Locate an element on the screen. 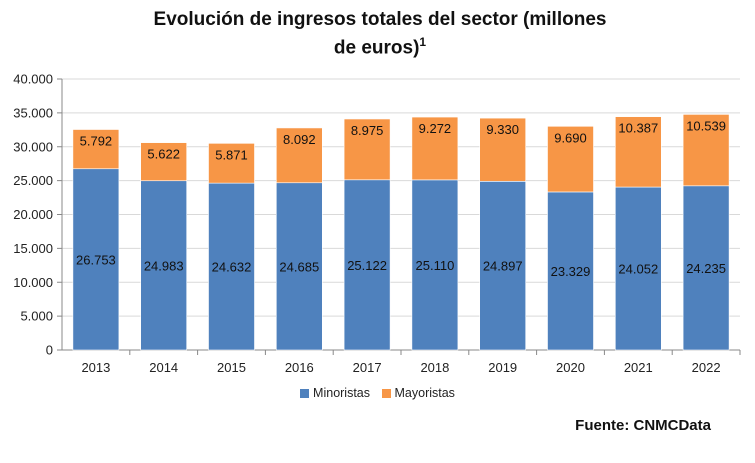 The image size is (755, 463). x-tick-label: 2017 is located at coordinates (367, 367).